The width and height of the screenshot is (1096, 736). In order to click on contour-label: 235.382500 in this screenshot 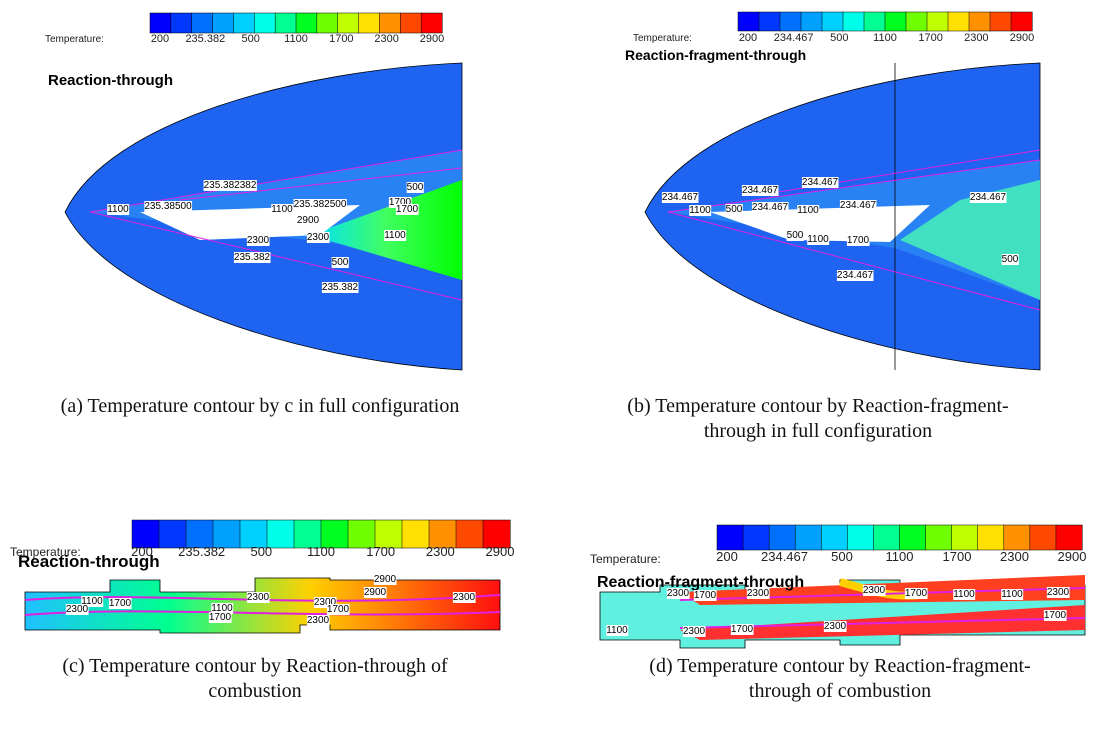, I will do `click(320, 204)`.